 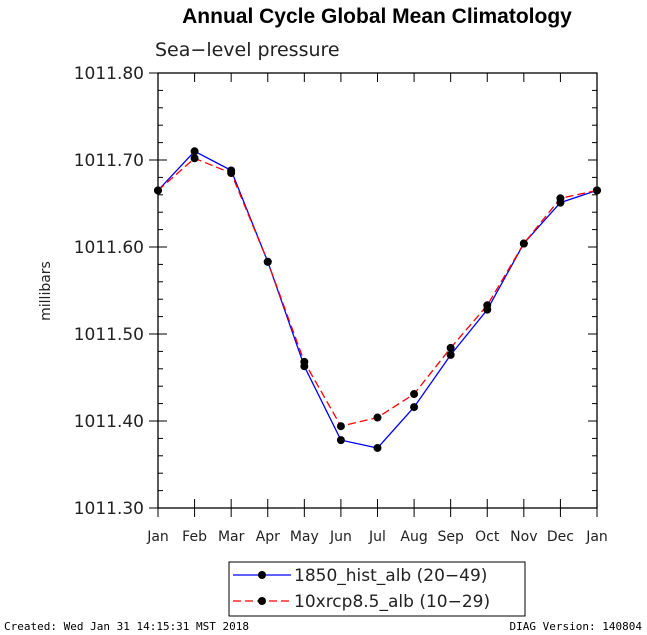 I want to click on y-tick-label: 1011.70, so click(x=109, y=161).